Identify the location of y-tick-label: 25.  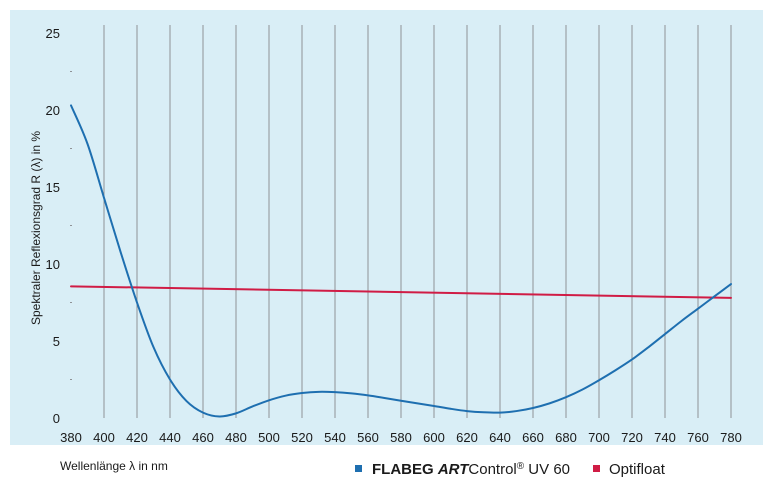
(53, 33).